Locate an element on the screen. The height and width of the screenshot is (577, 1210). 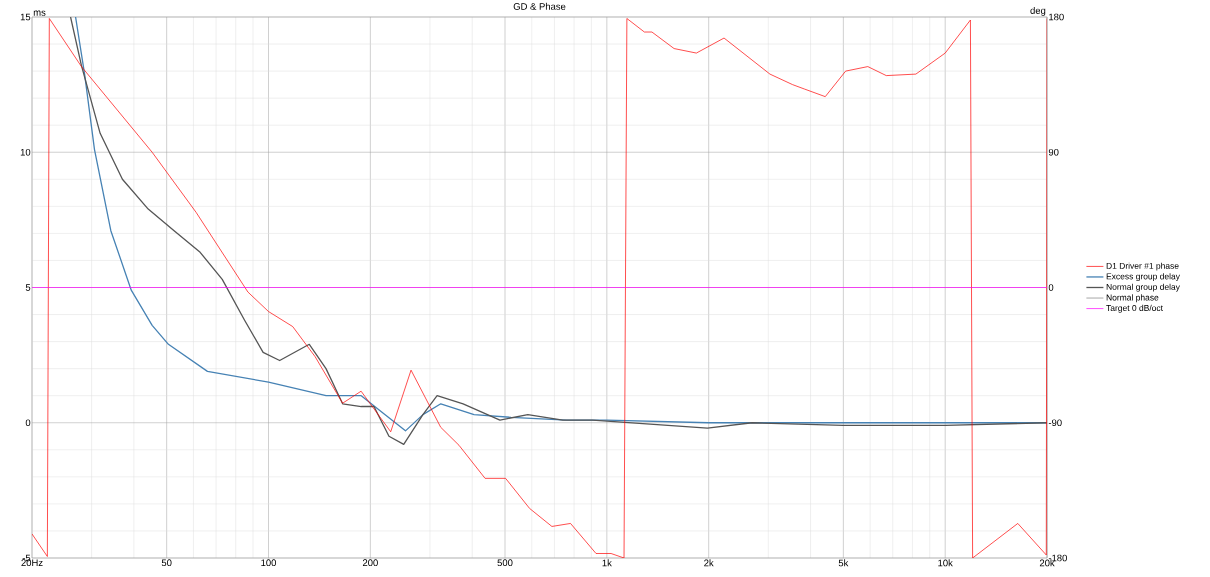
legend-label: D1 Driver #1 phase is located at coordinates (1142, 266).